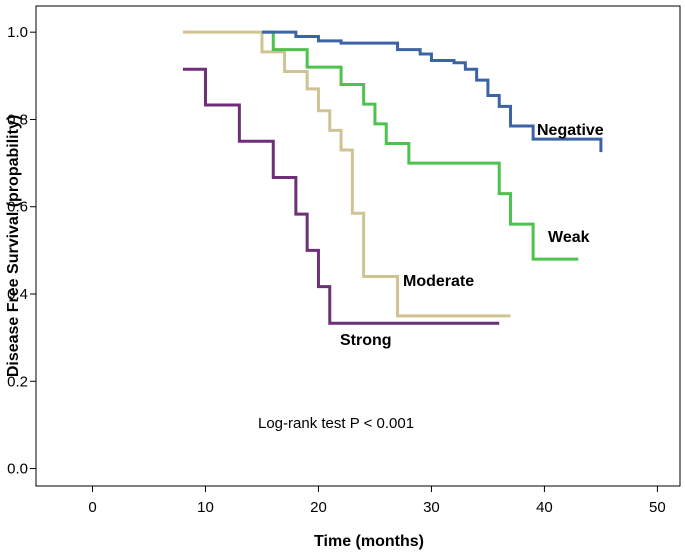 Image resolution: width=685 pixels, height=555 pixels. Describe the element at coordinates (432, 91) in the screenshot. I see `series-line-negative` at that location.